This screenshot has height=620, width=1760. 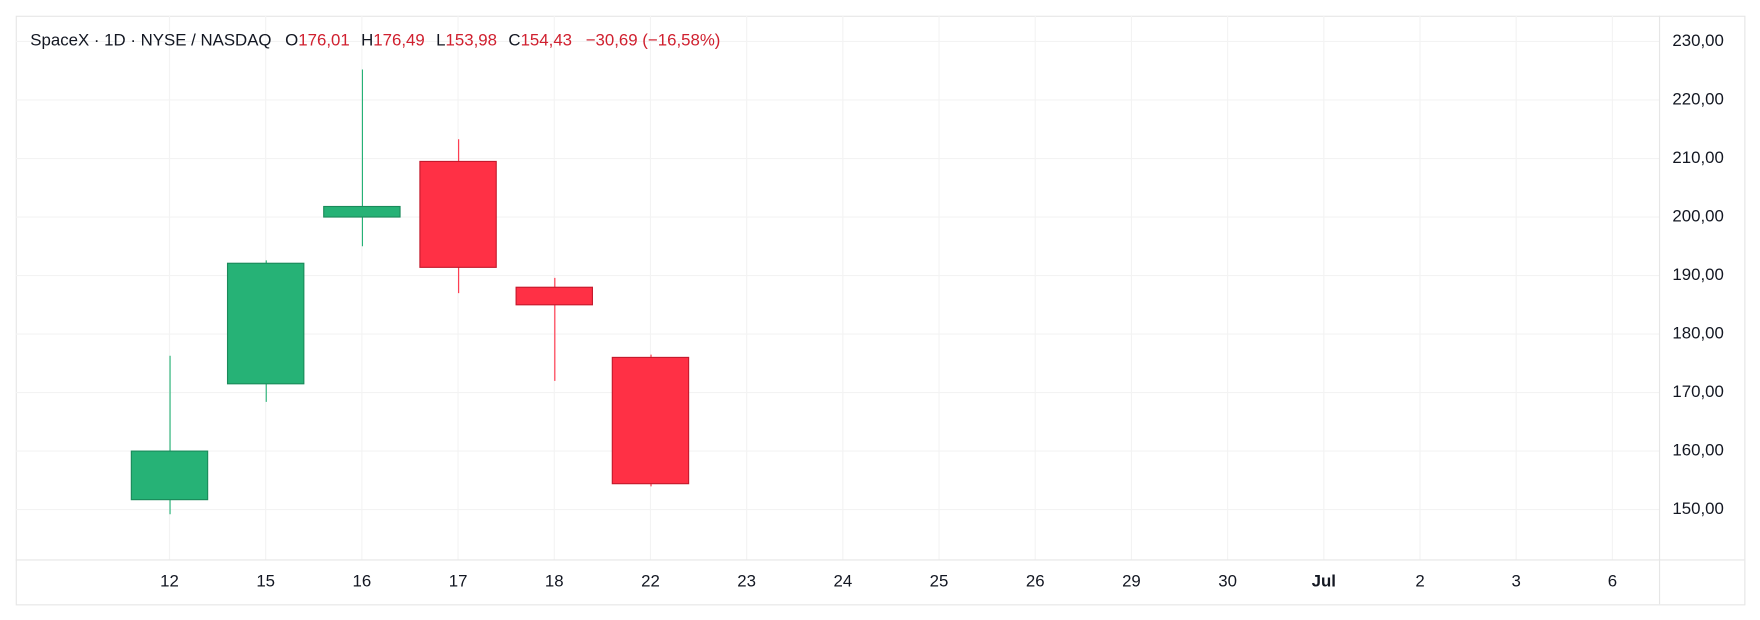 I want to click on close-label: C, so click(x=514, y=40).